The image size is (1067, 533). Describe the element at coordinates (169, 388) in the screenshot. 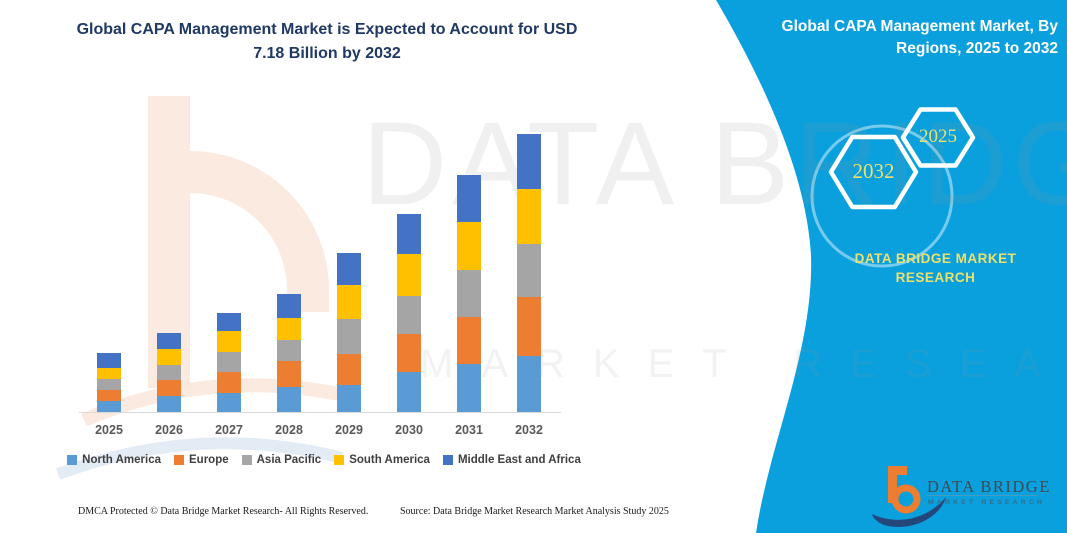

I see `bar-2026-europe` at that location.